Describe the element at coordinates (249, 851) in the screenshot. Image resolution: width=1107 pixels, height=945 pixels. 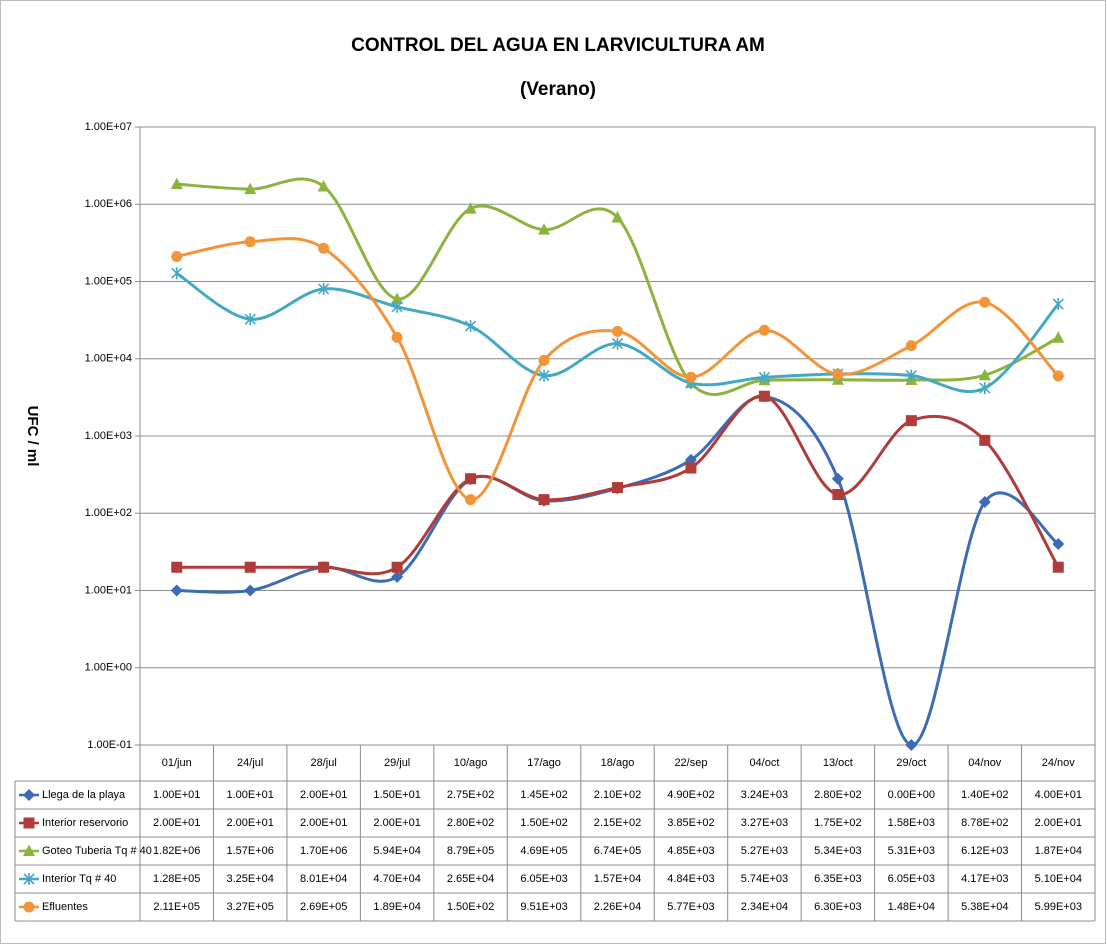
I see `table-cell: 1.57E+06` at that location.